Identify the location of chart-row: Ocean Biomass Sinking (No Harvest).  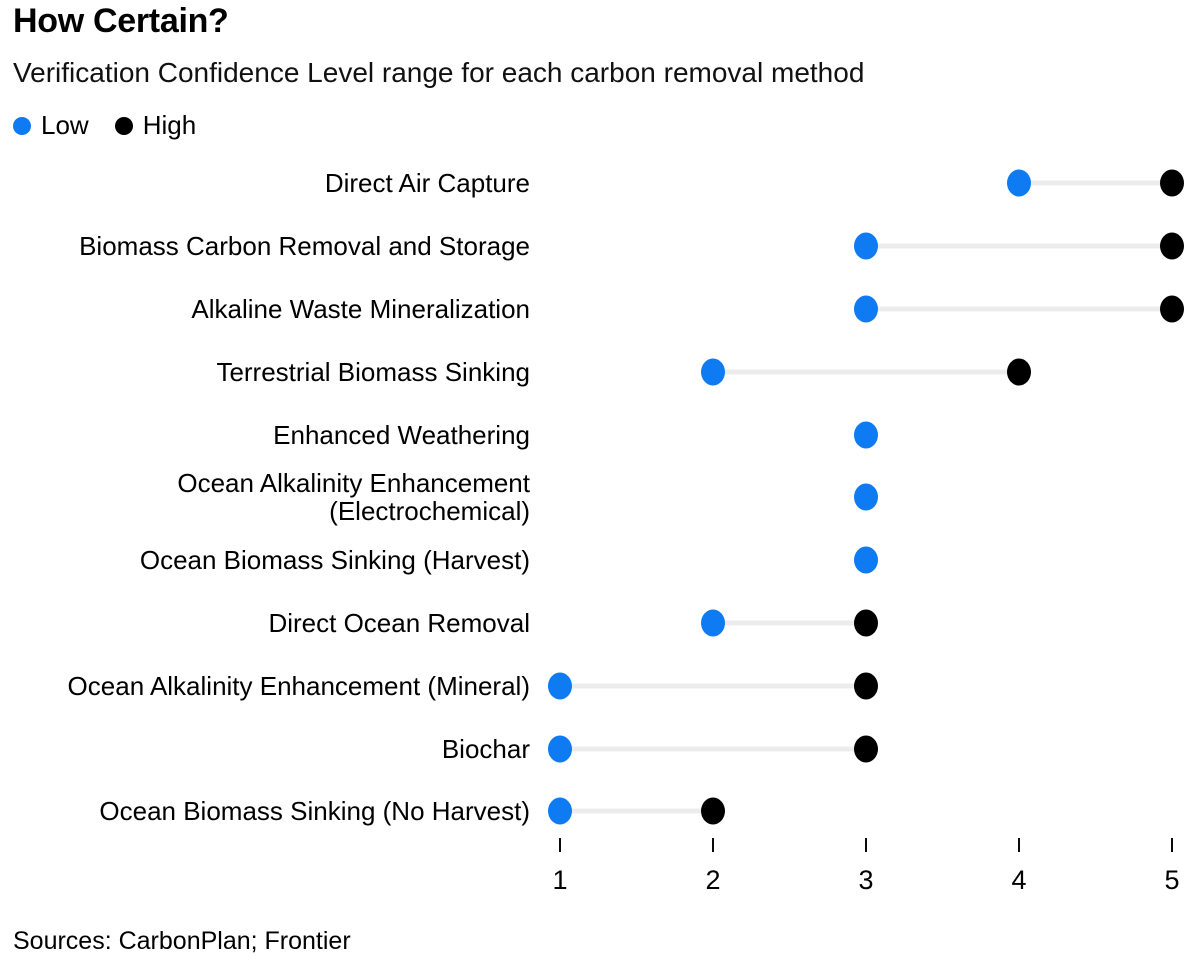
(598, 811).